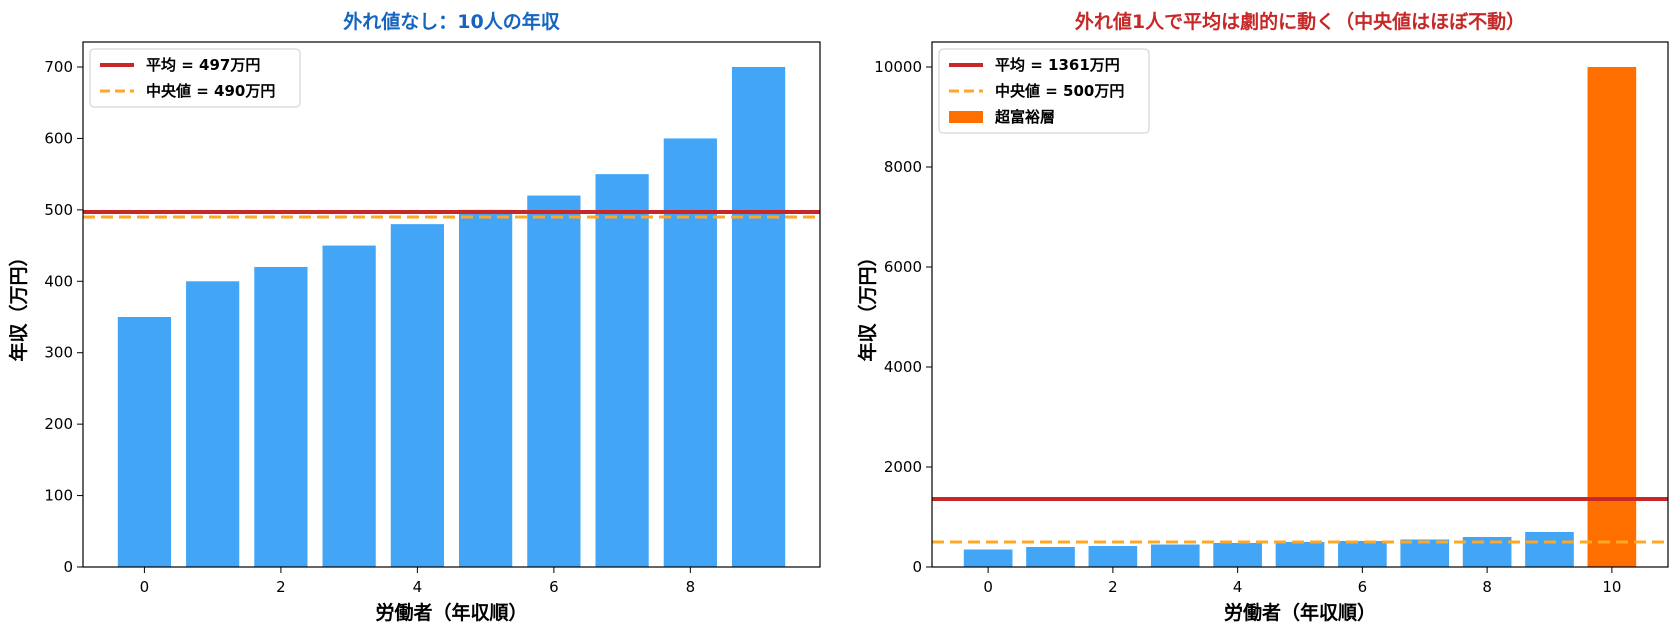 The width and height of the screenshot is (1676, 637). What do you see at coordinates (1024, 117) in the screenshot?
I see `legend-label: 超富裕層` at bounding box center [1024, 117].